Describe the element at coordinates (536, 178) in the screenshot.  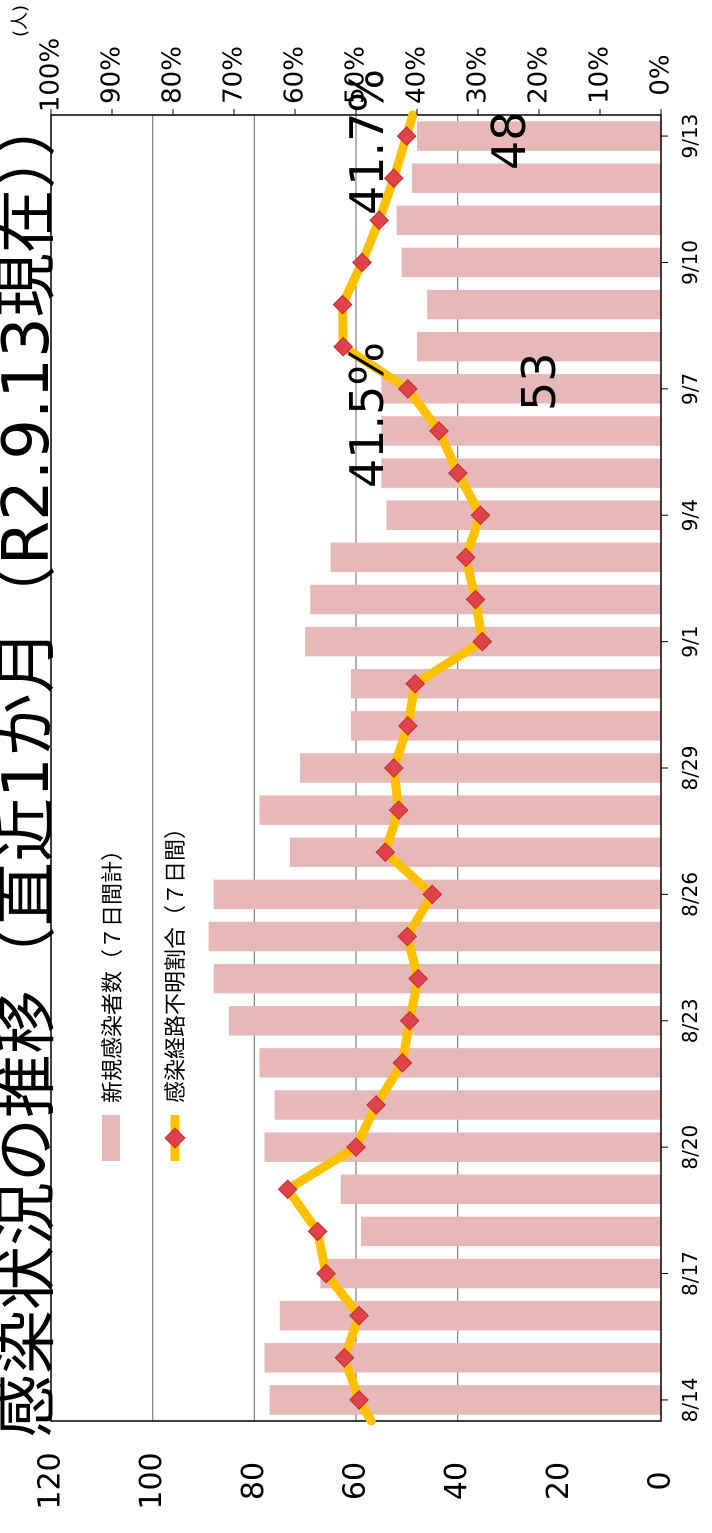
I see `bar-9/12` at that location.